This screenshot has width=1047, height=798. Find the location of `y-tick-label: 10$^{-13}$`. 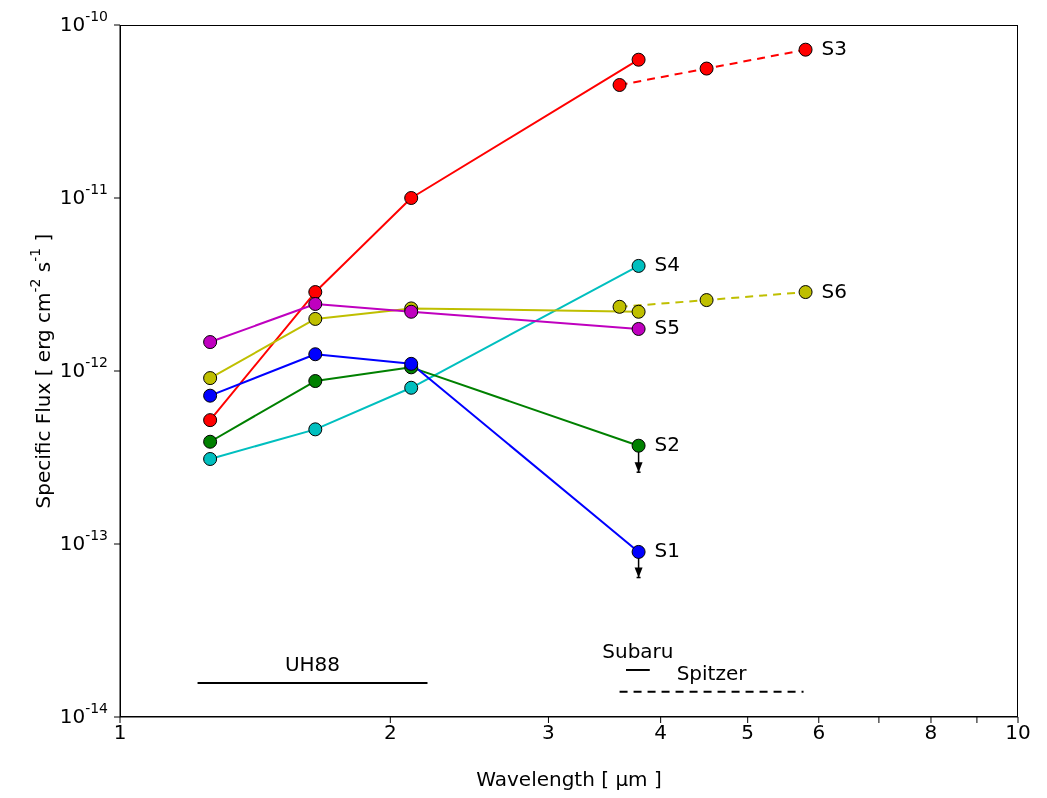

y-tick-label: 10$^{-13}$ is located at coordinates (83, 541).